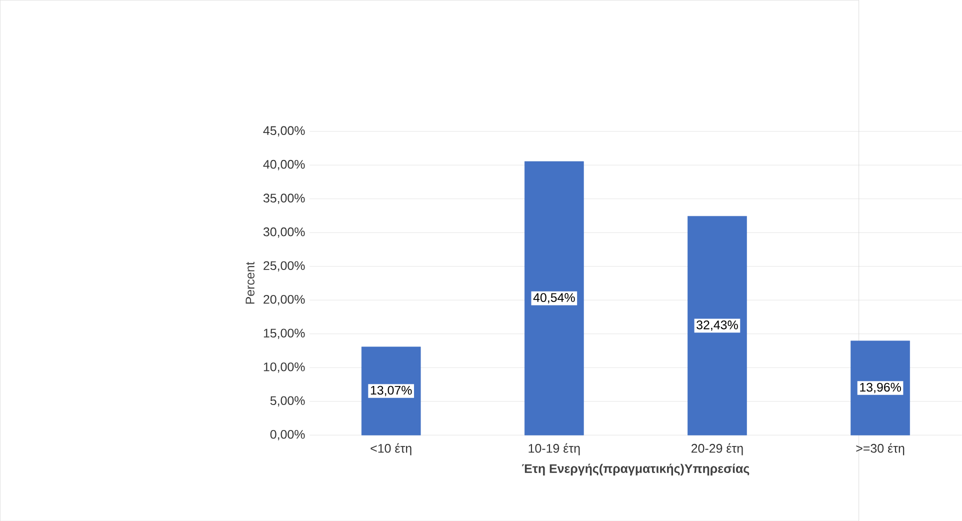 Image resolution: width=962 pixels, height=521 pixels. Describe the element at coordinates (284, 266) in the screenshot. I see `y-tick-label: 25,00%` at that location.